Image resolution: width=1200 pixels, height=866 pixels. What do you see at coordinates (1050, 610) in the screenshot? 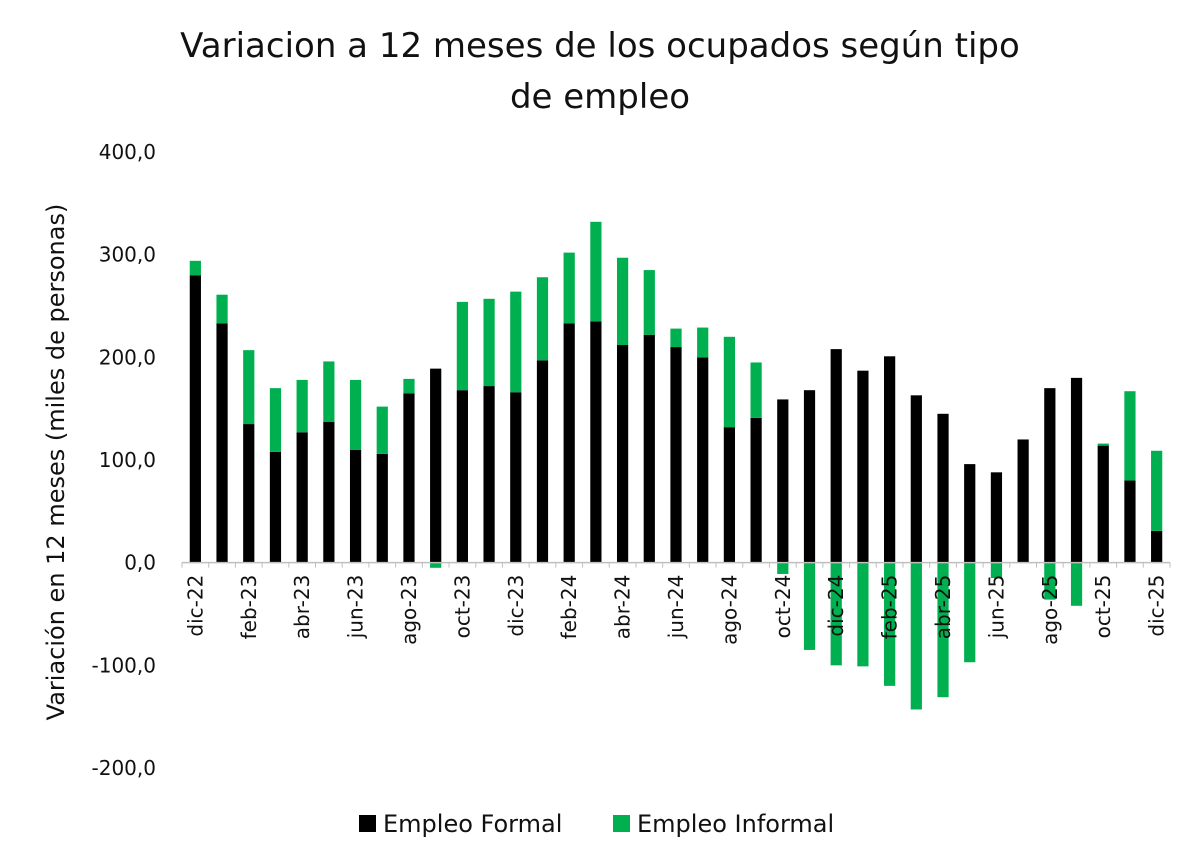
I see `x-tick-label: ago-25` at bounding box center [1050, 610].